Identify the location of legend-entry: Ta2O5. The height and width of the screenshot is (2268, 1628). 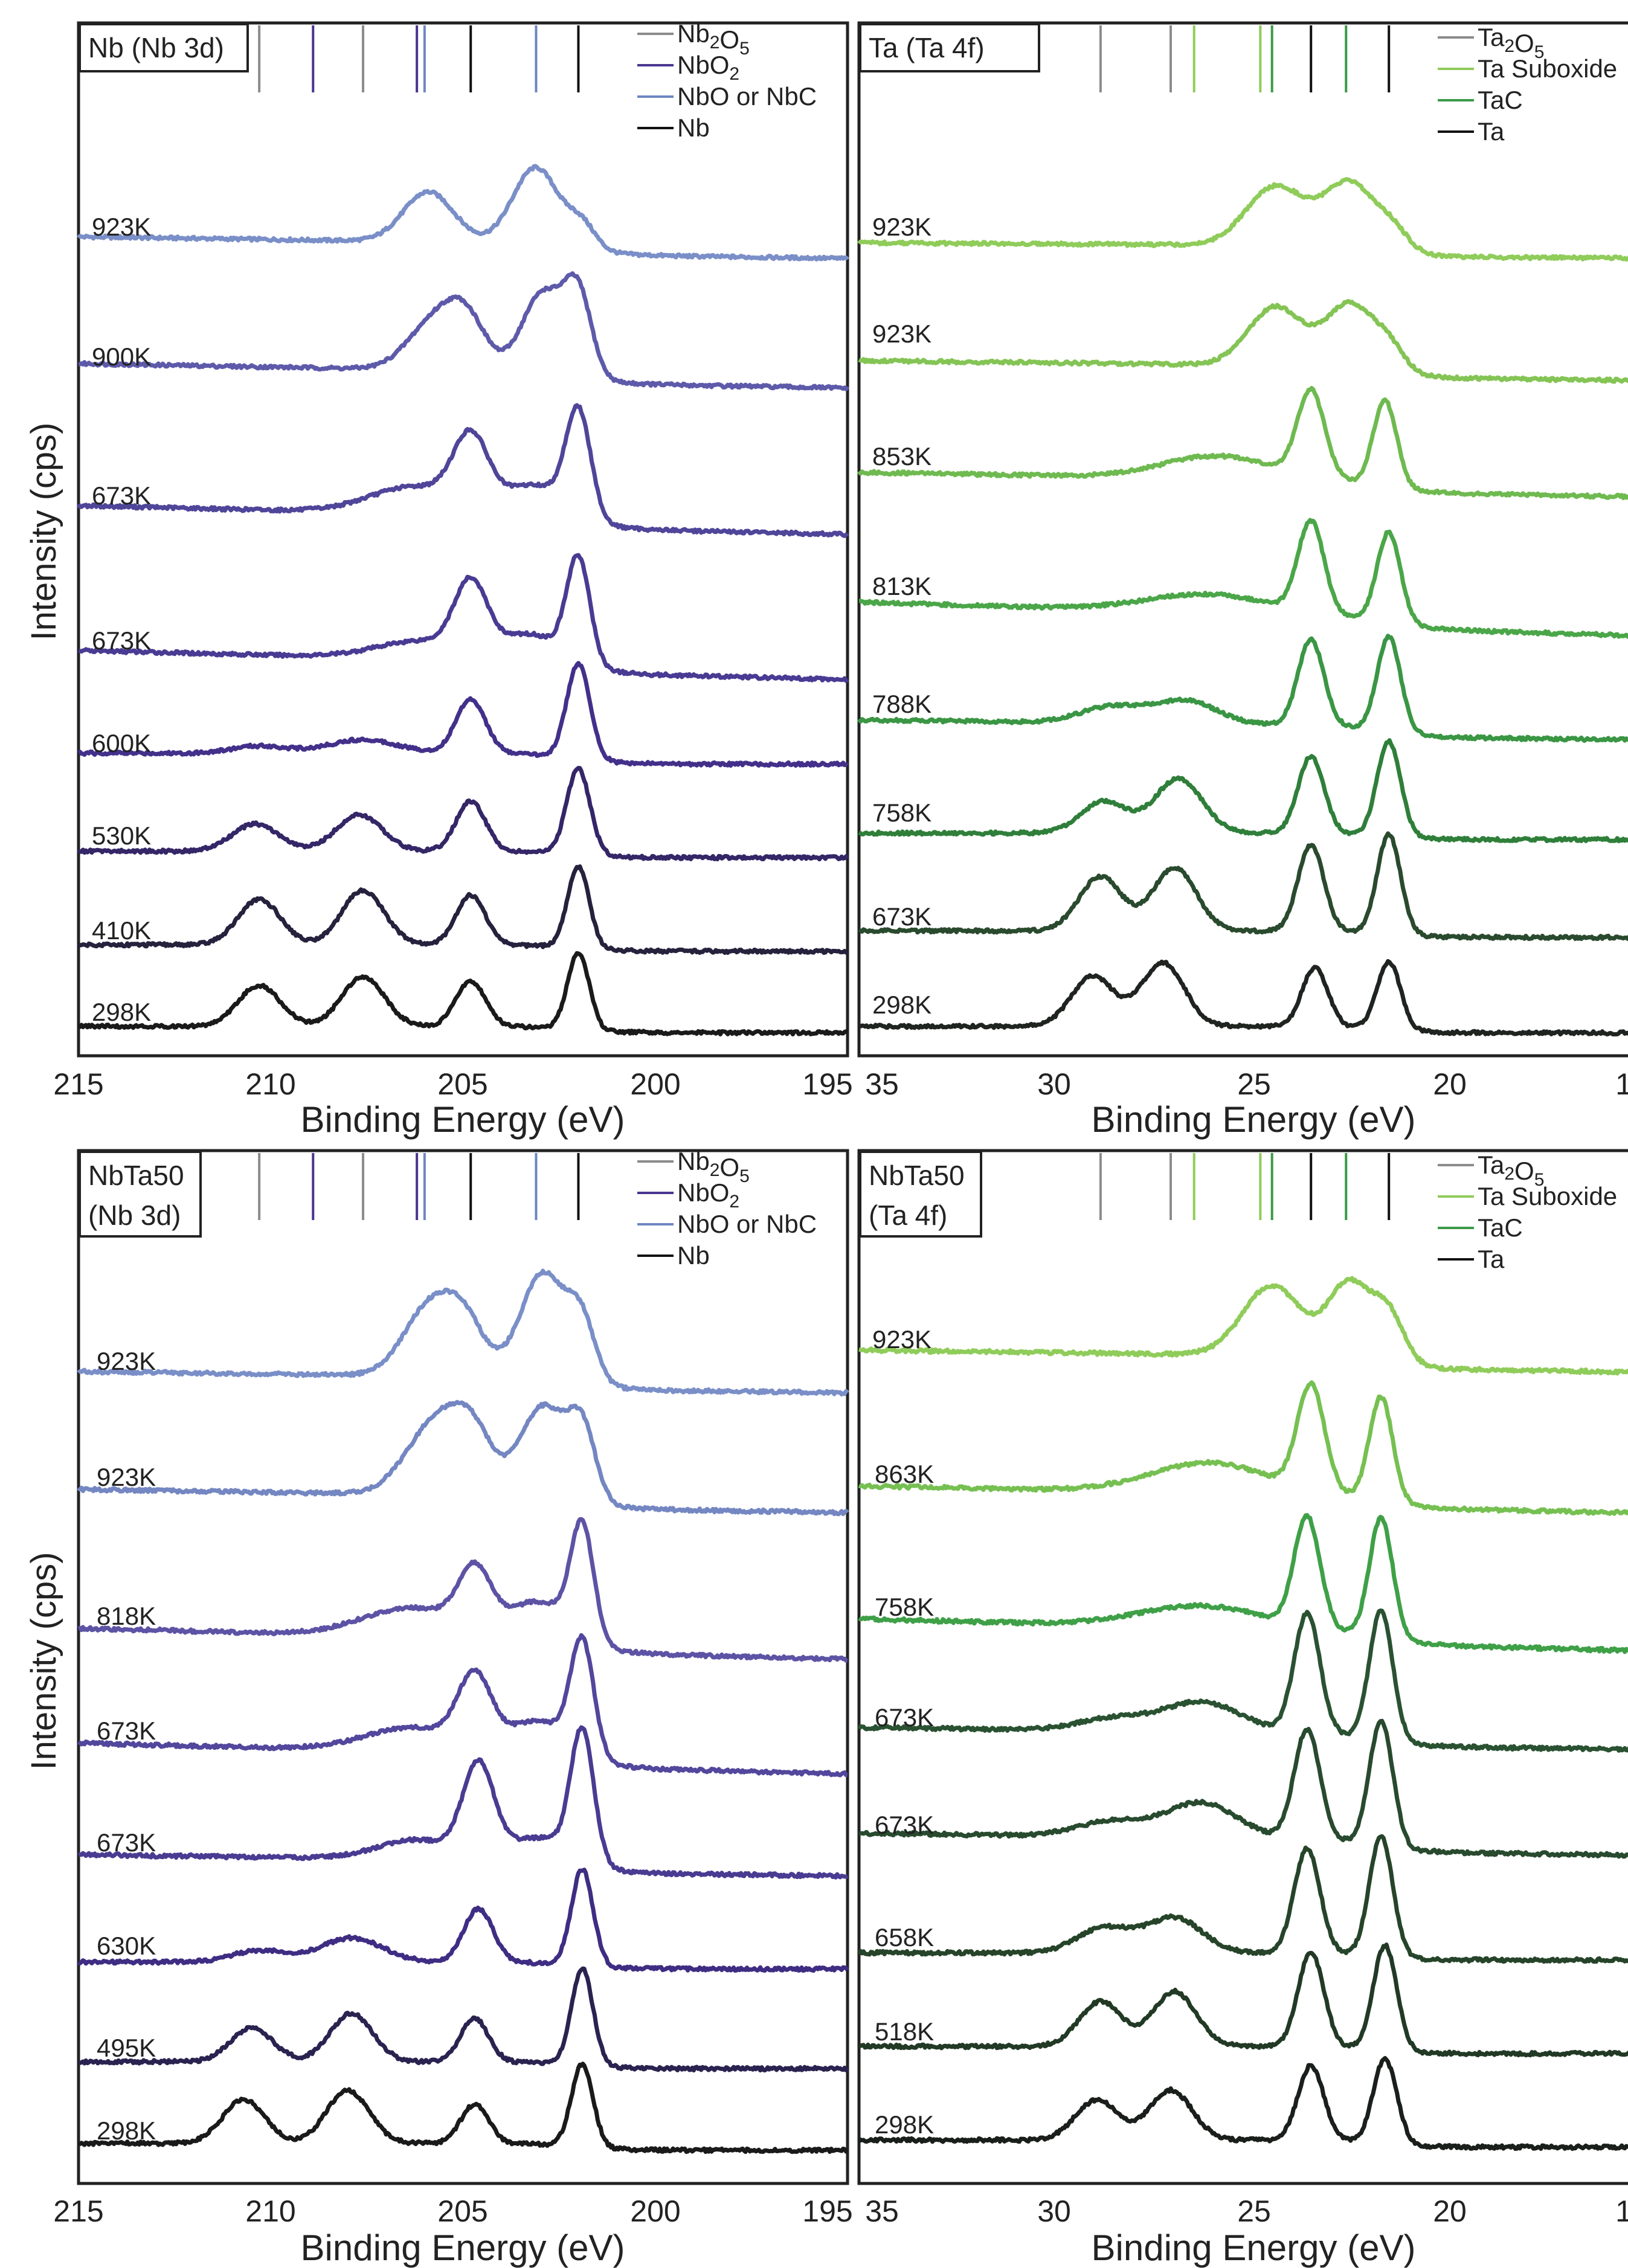
(1511, 43).